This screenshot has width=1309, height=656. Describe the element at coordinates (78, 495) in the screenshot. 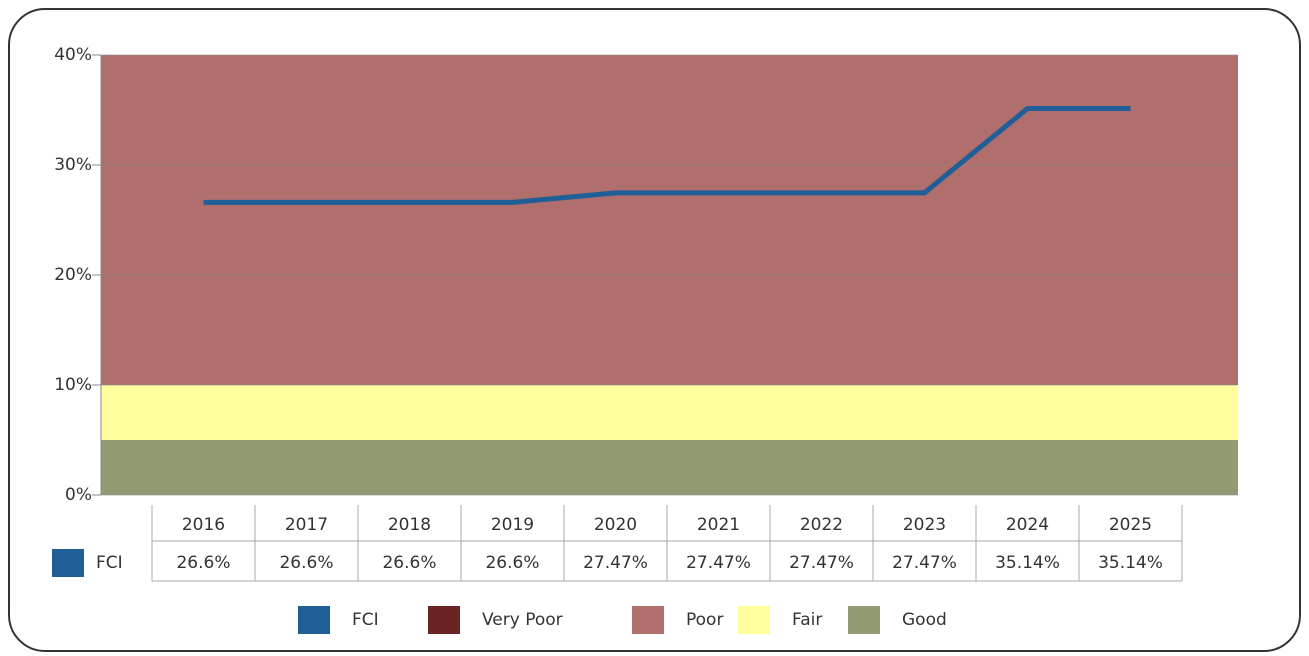

I see `y-tick-label: 0%` at that location.